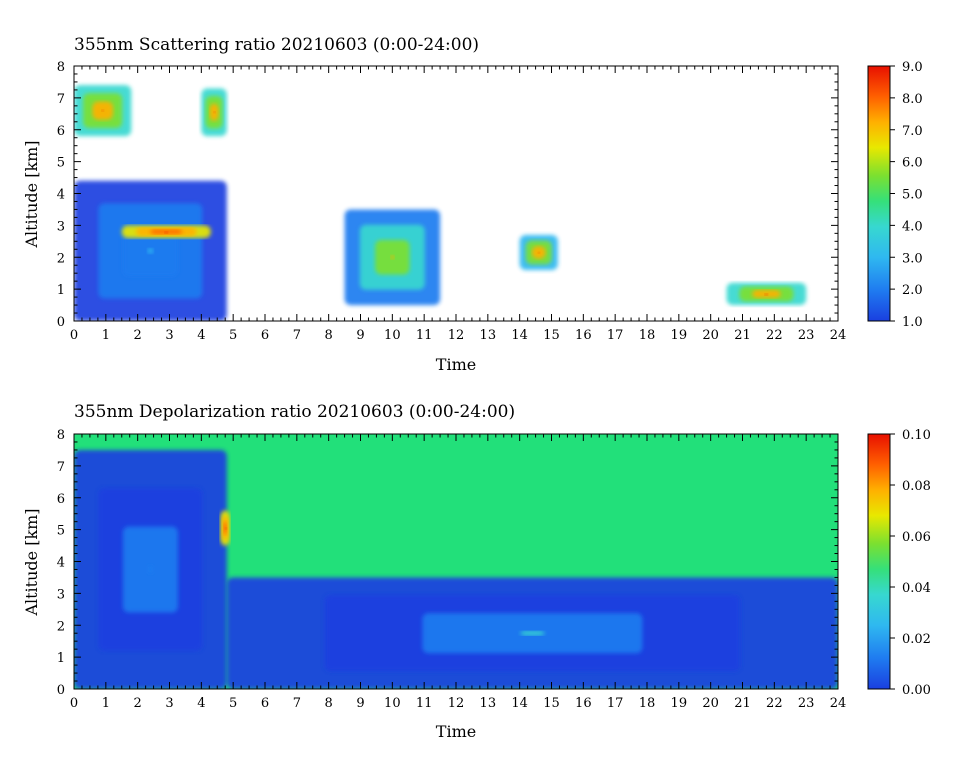 Image resolution: width=960 pixels, height=770 pixels. Describe the element at coordinates (916, 537) in the screenshot. I see `colorbar-tick-label: 0.06` at that location.